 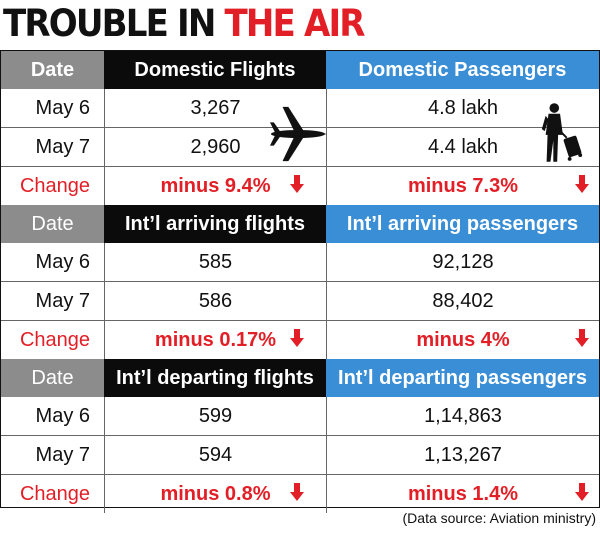 I want to click on traveller-with-luggage-icon, so click(x=562, y=132).